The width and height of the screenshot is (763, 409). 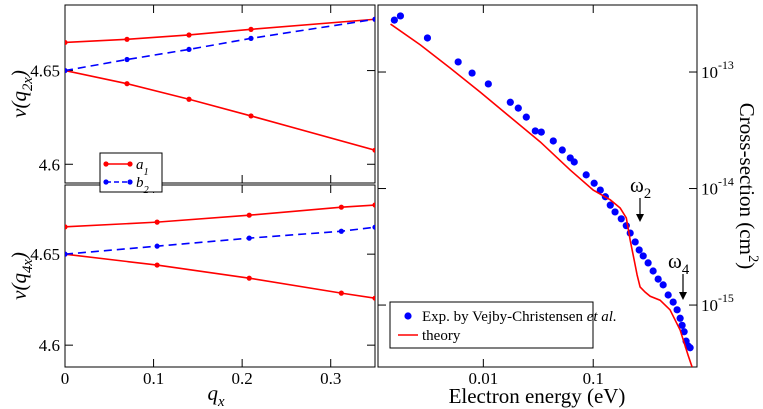 I want to click on x-tick-label: 0.3, so click(x=330, y=378).